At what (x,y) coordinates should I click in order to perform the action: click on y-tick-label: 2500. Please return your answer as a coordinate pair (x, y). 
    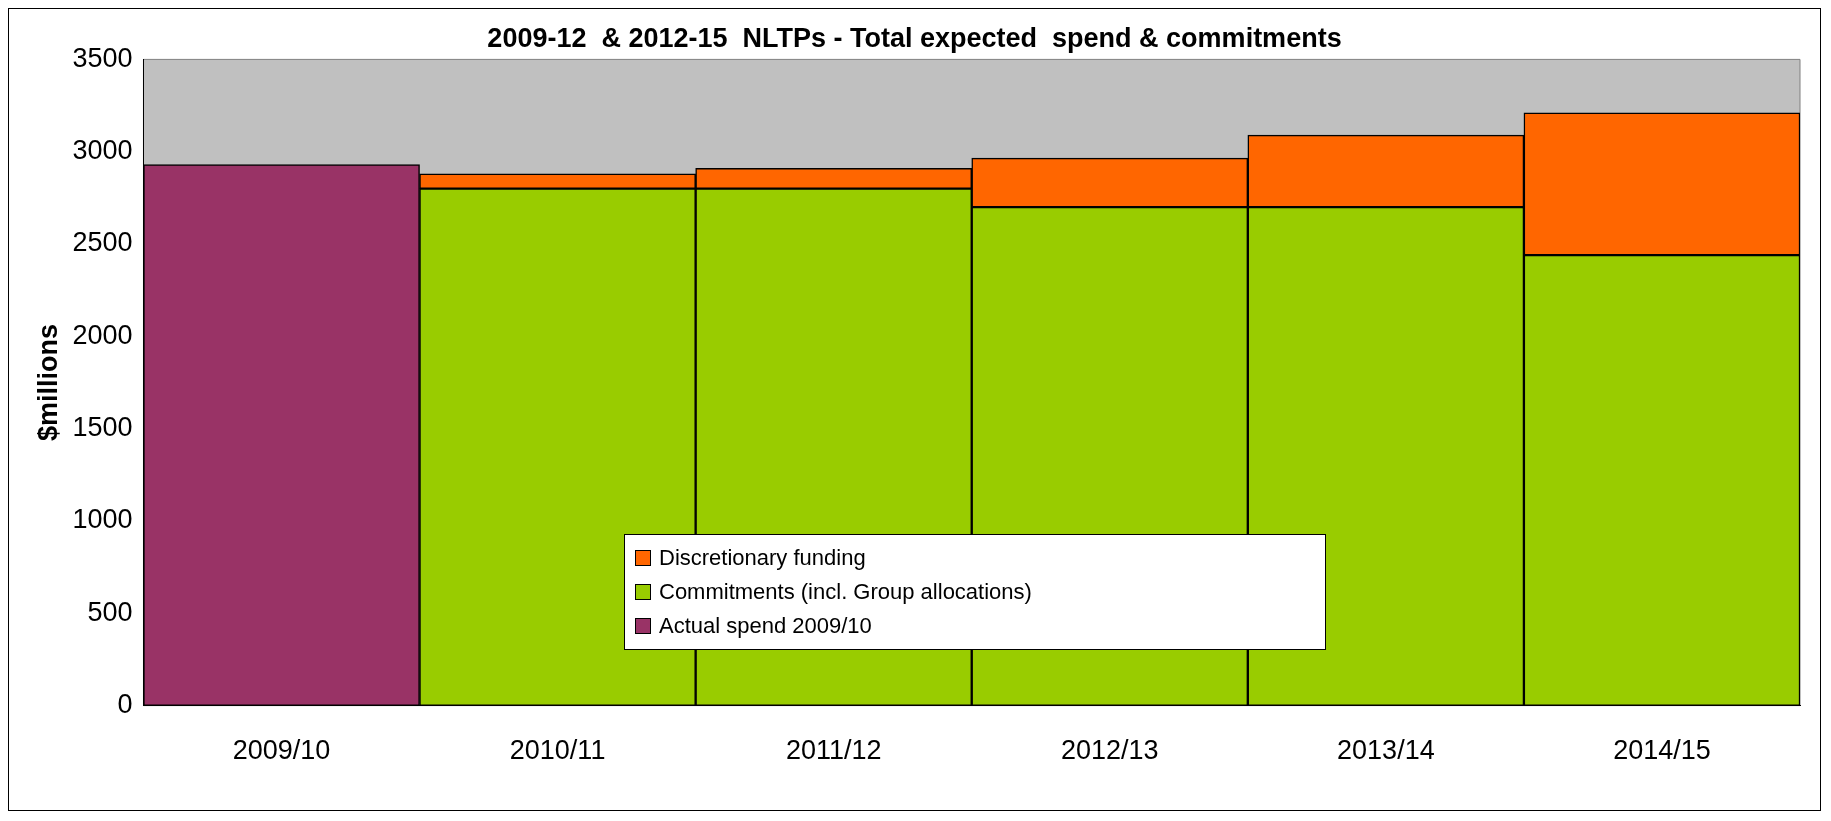
    Looking at the image, I should click on (102, 242).